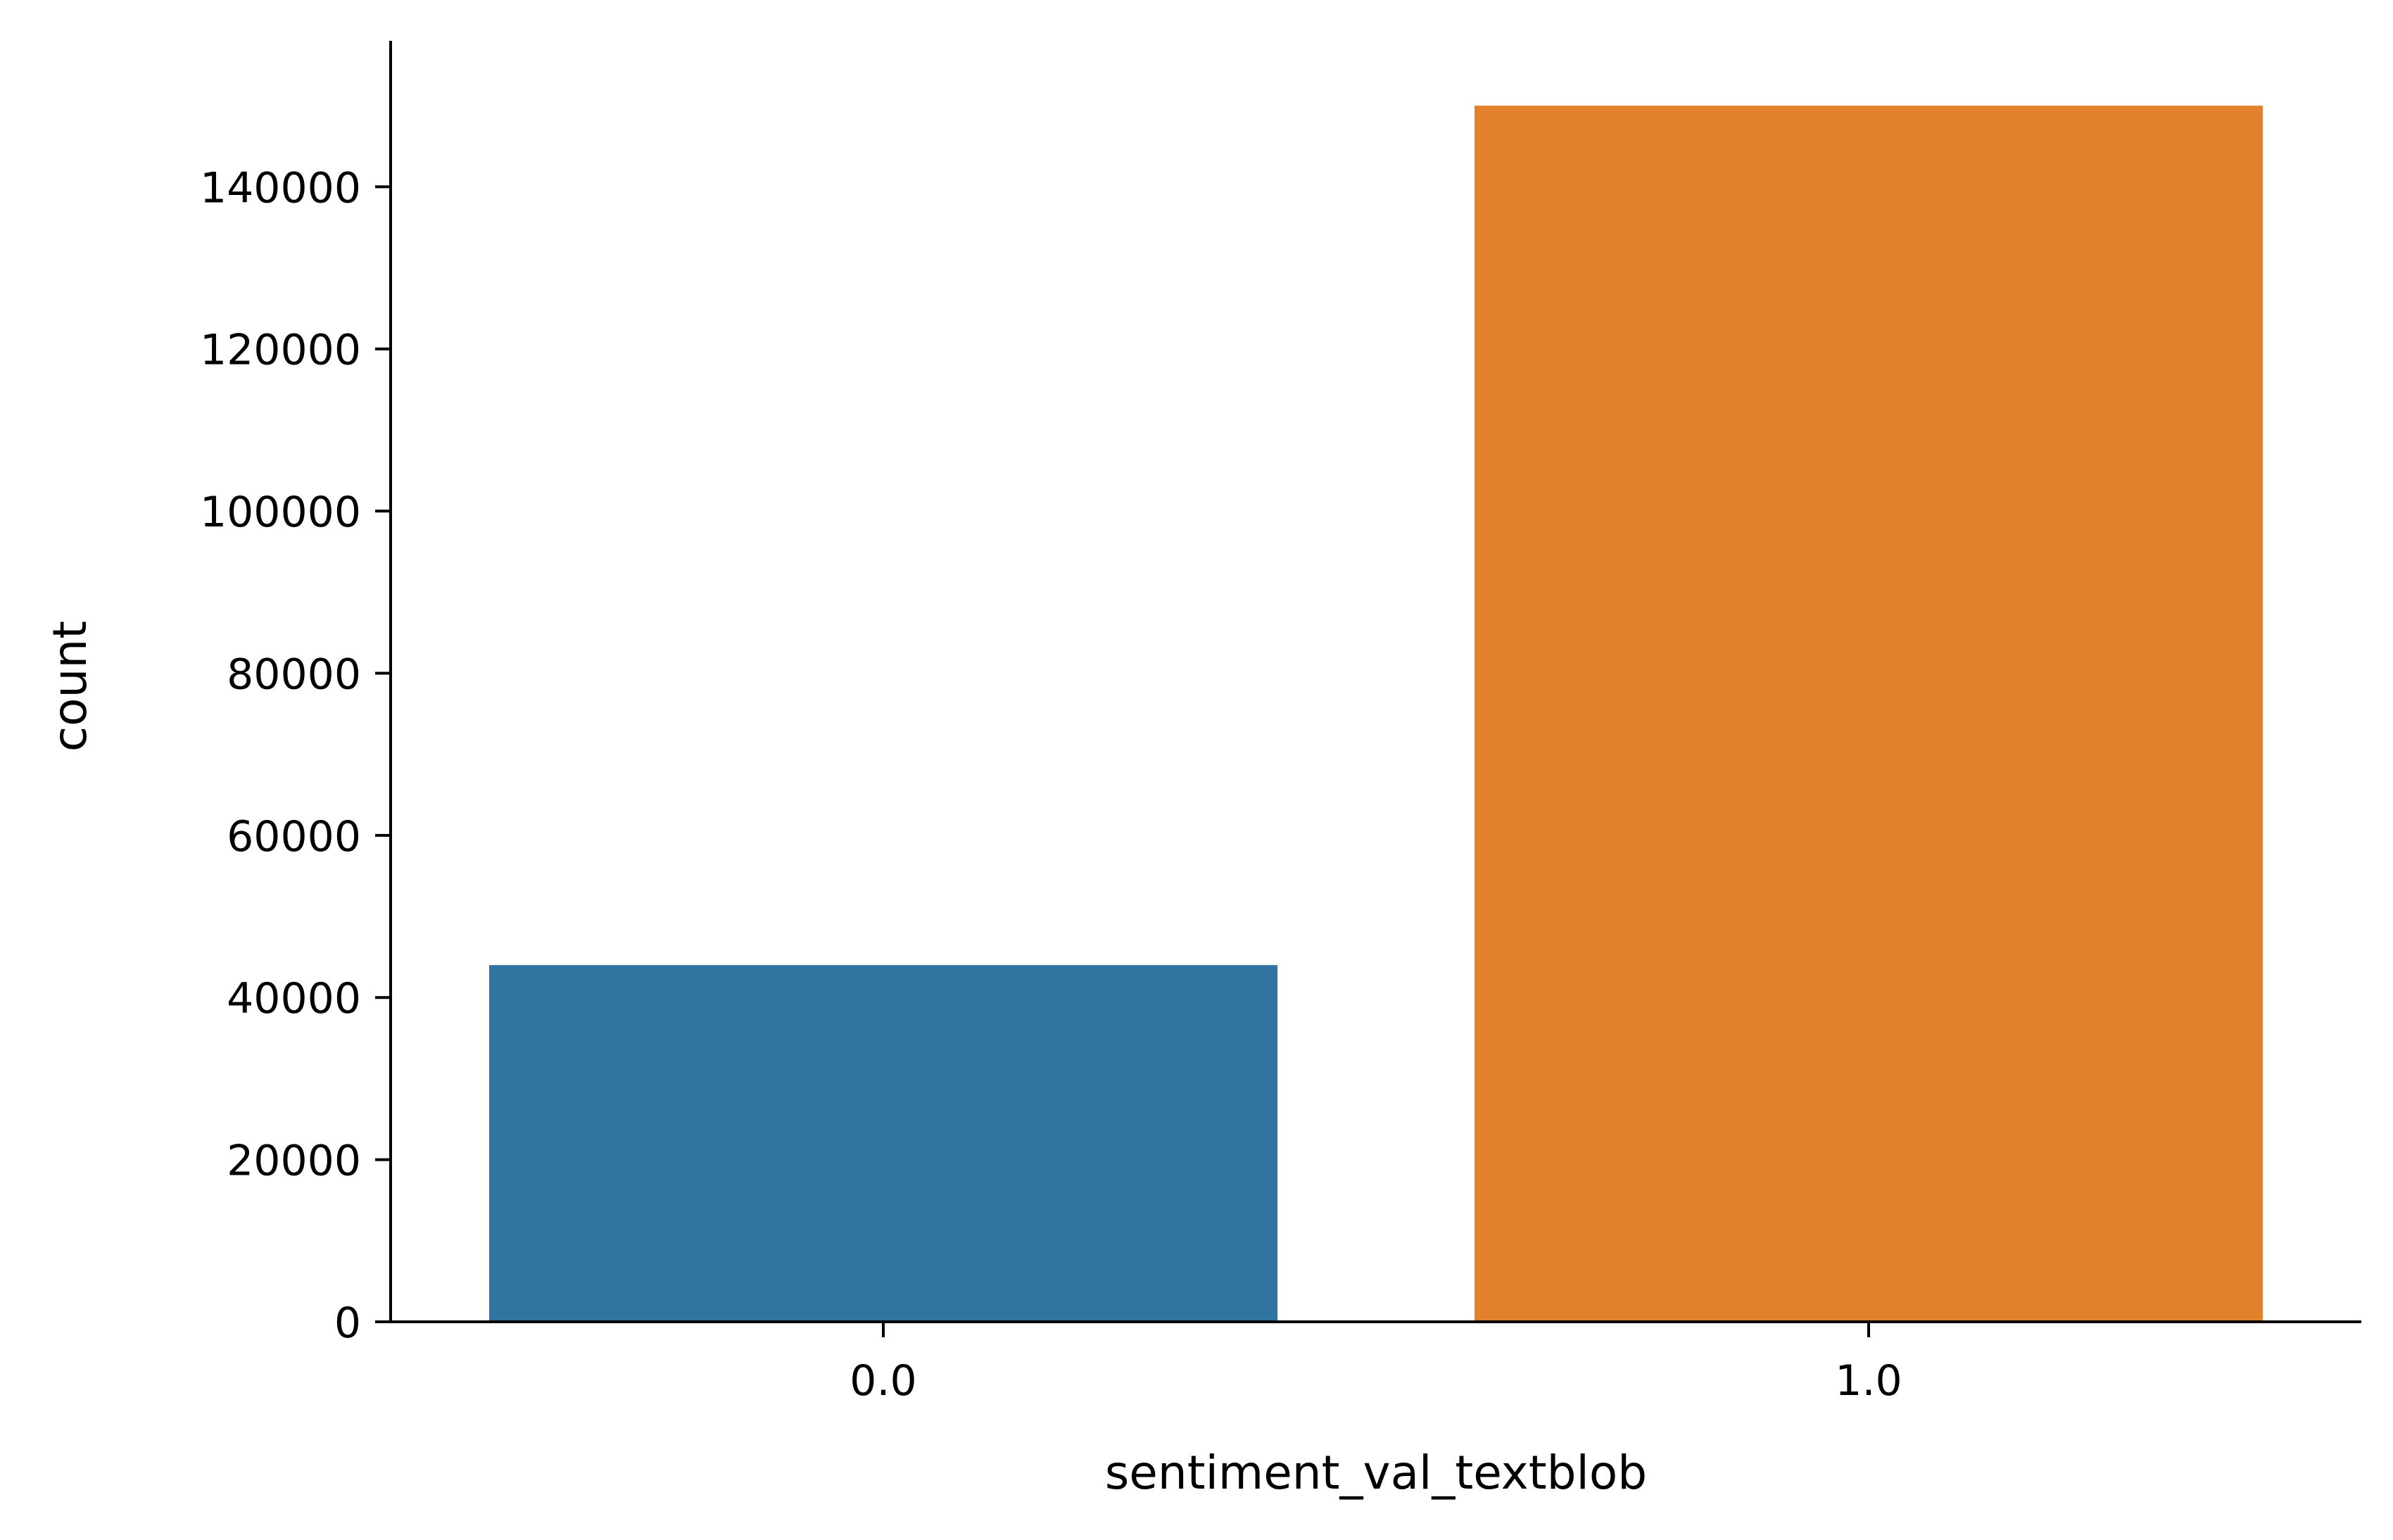 The height and width of the screenshot is (1540, 2393). I want to click on y-axis-label: count, so click(70, 686).